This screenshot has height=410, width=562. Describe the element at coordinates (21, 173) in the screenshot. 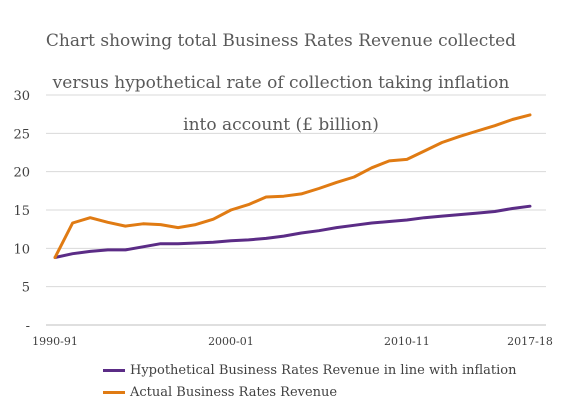

I see `y-tick-label: 20` at that location.